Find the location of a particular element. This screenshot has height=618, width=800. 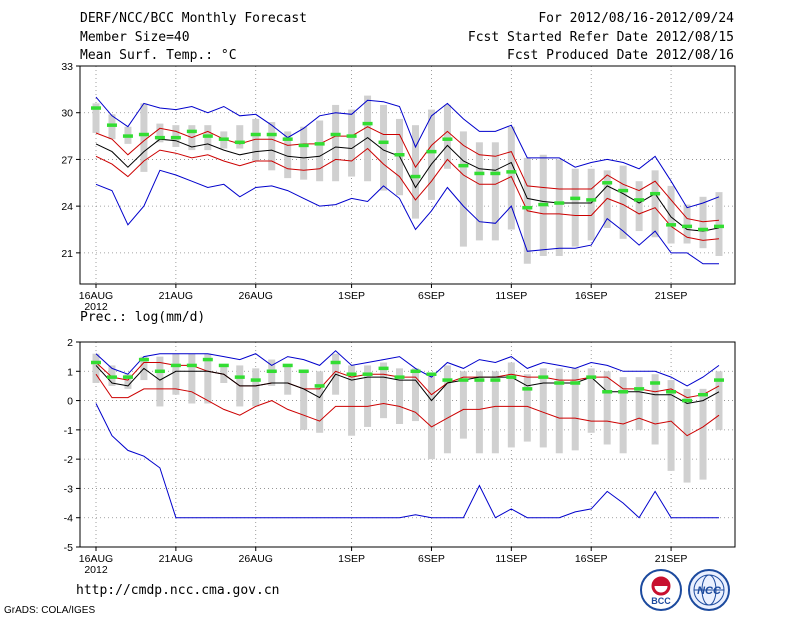

temp-xtick-label: 6SEP is located at coordinates (431, 296).